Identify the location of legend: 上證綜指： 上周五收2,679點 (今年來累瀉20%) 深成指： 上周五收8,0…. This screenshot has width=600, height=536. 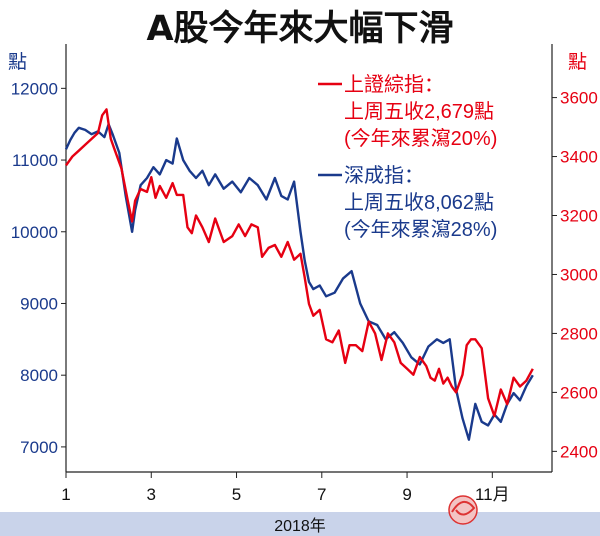
(407, 157).